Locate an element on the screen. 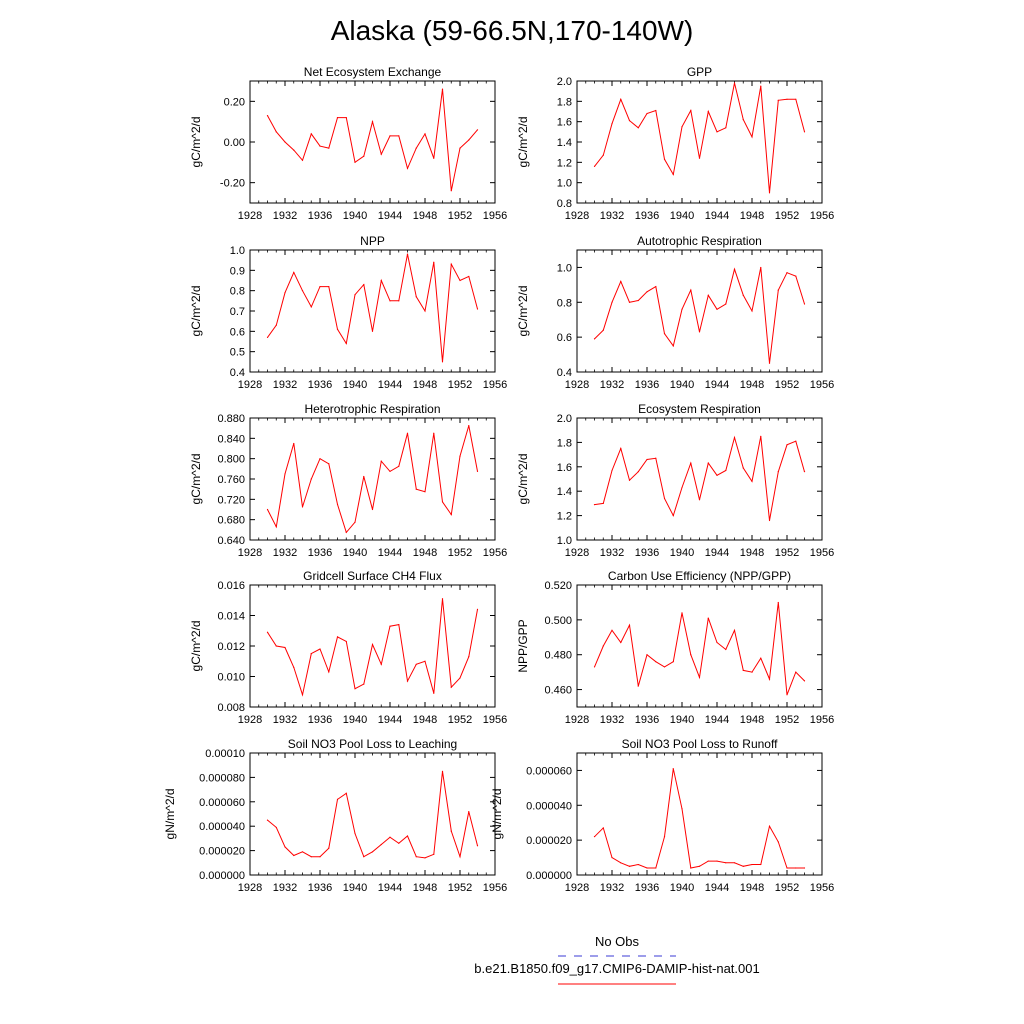 The image size is (1024, 1024). y-tick-label: 0.000020 is located at coordinates (222, 852).